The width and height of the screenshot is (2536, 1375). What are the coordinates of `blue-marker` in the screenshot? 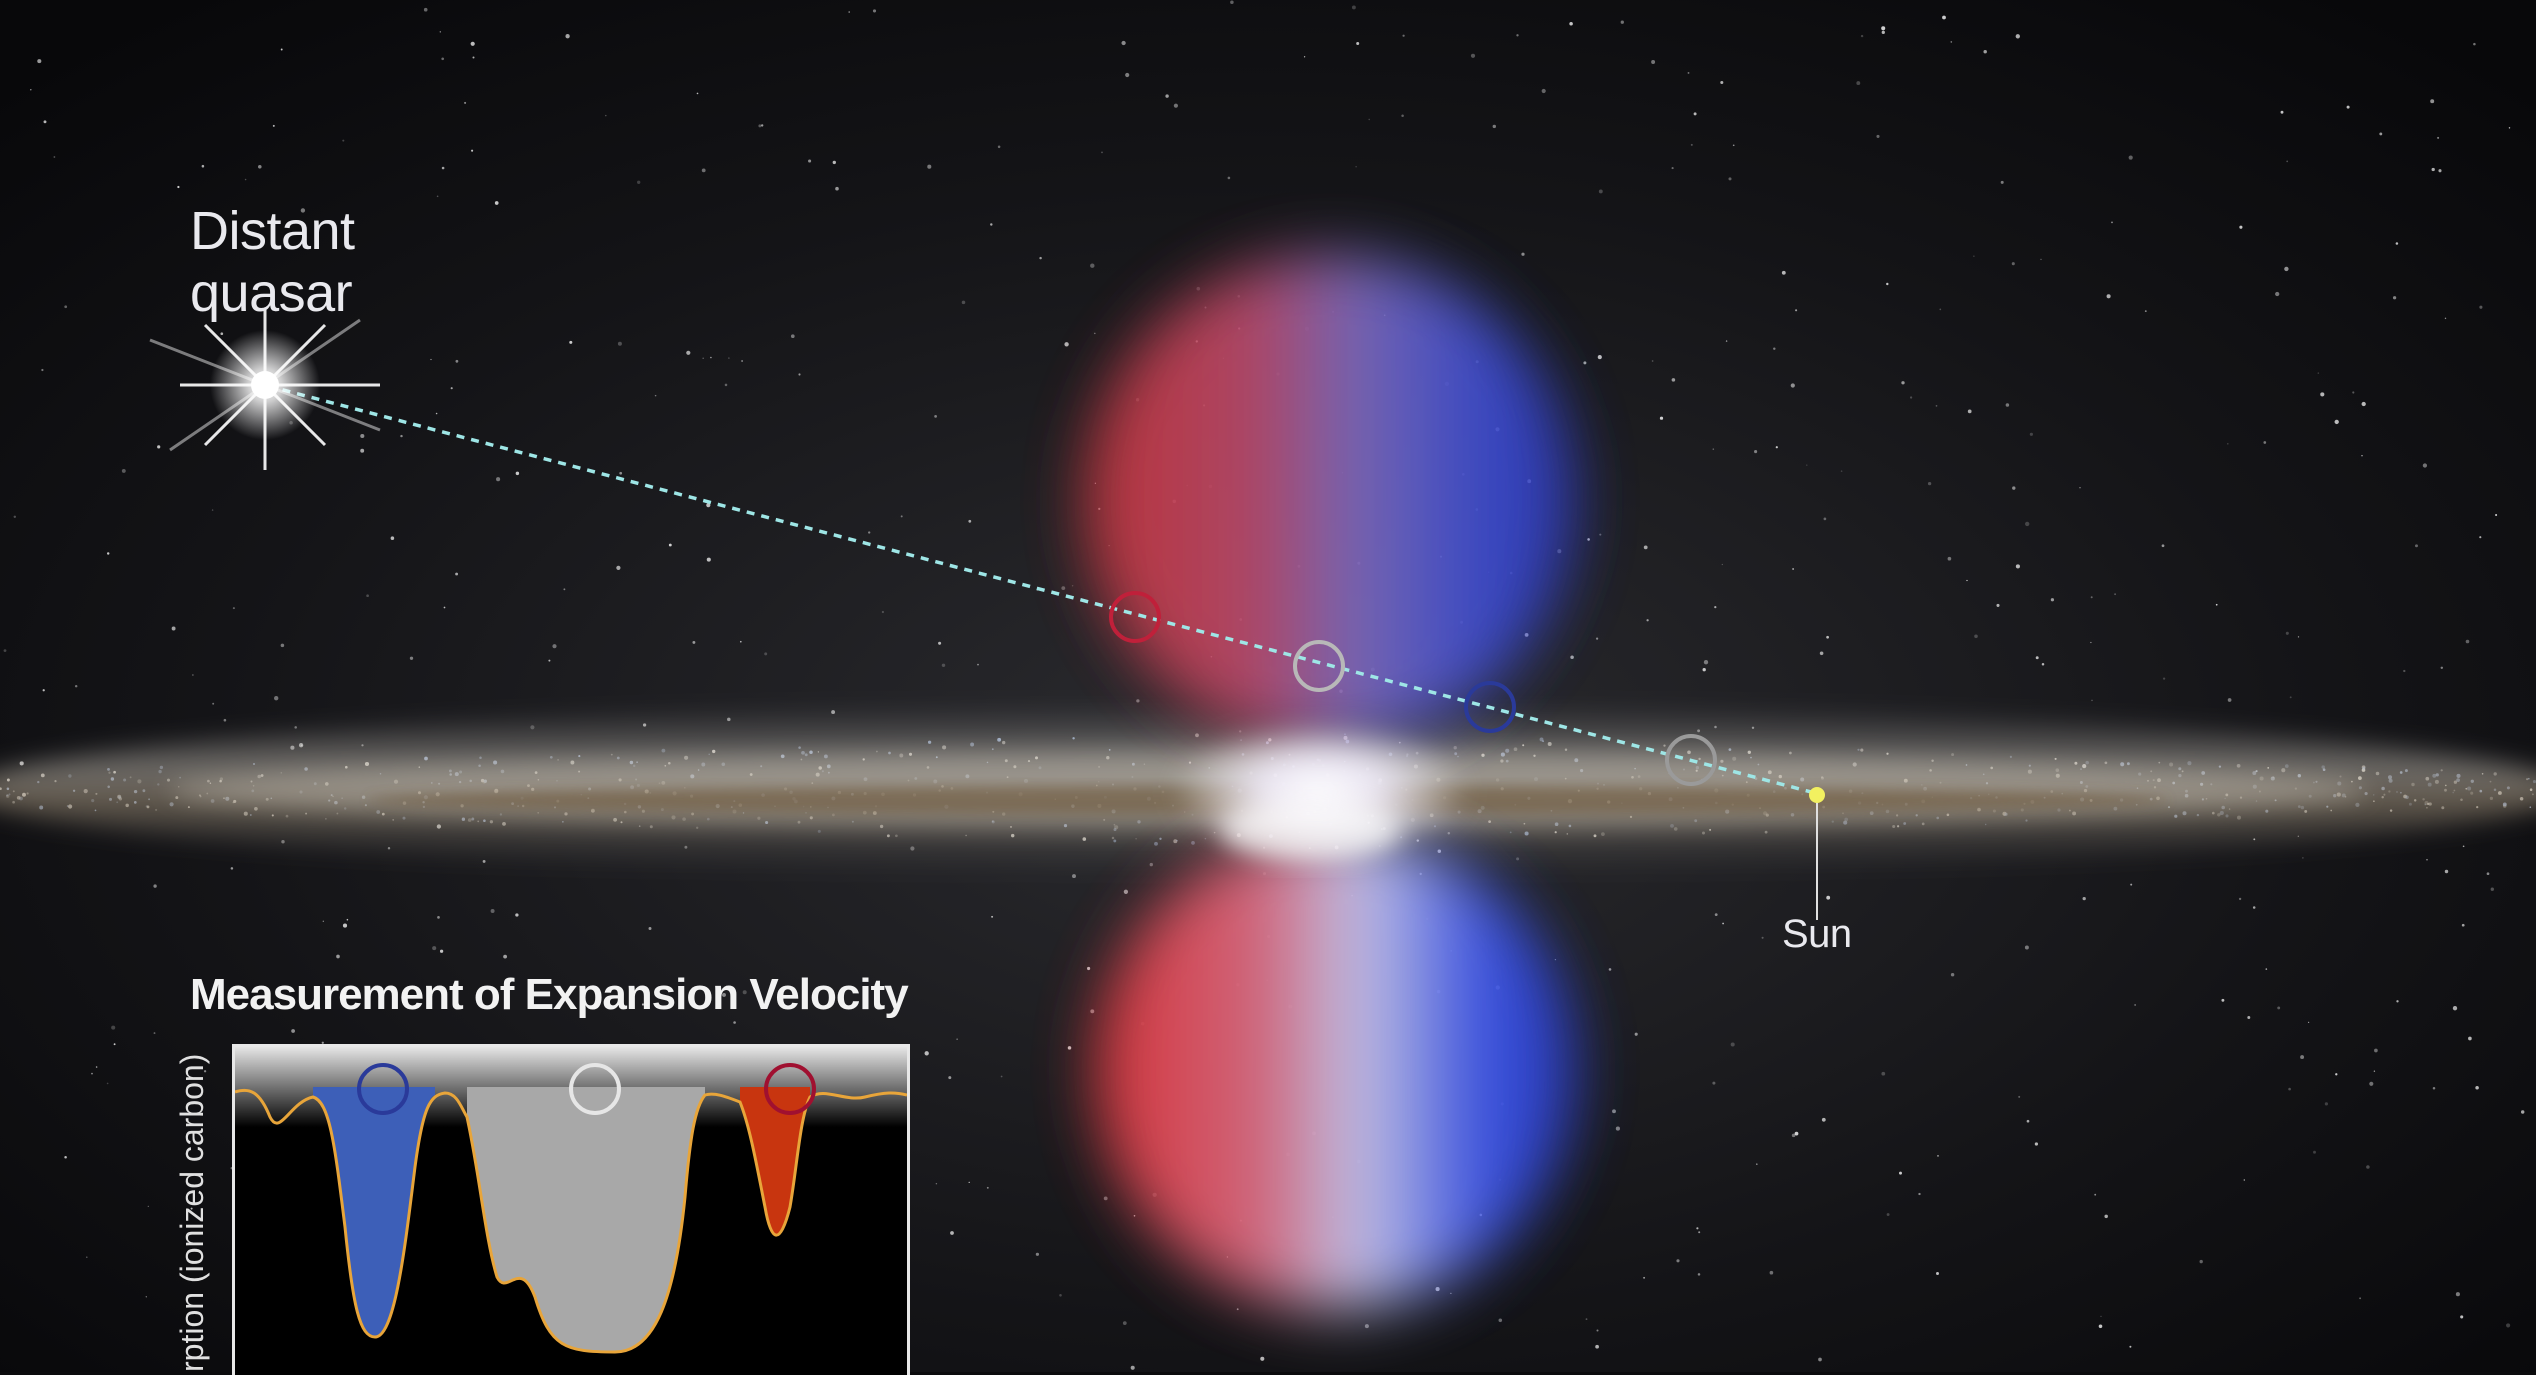 It's located at (1490, 707).